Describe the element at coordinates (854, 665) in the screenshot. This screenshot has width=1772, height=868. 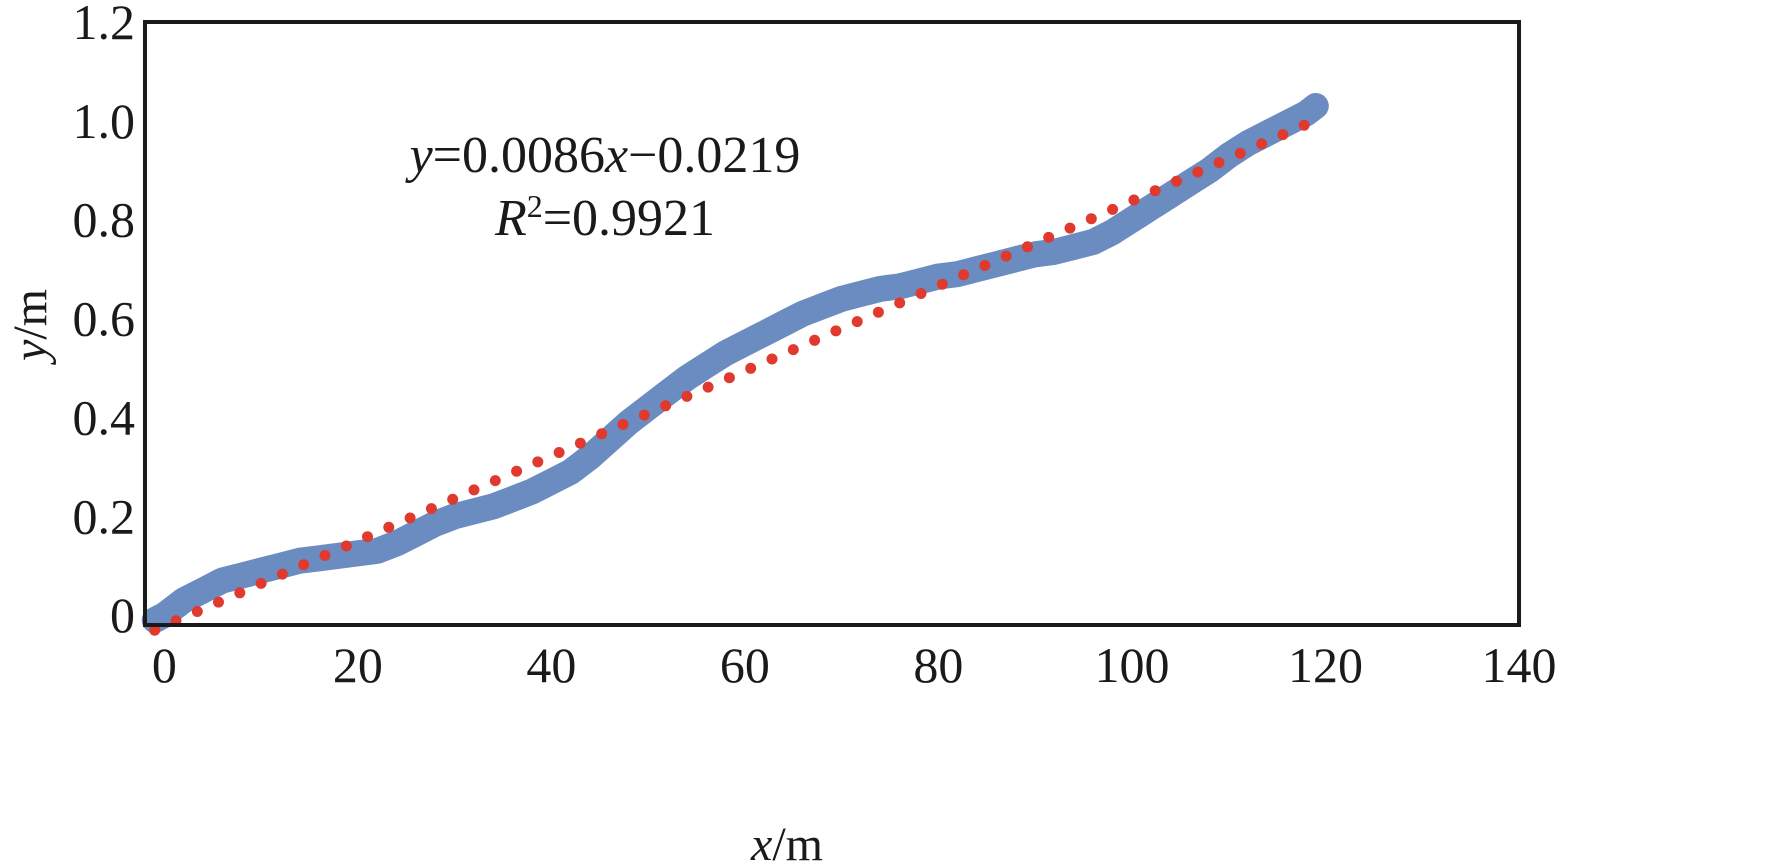
I see `x-tick-labels: 0 20 40 60 80 100 120 140` at that location.